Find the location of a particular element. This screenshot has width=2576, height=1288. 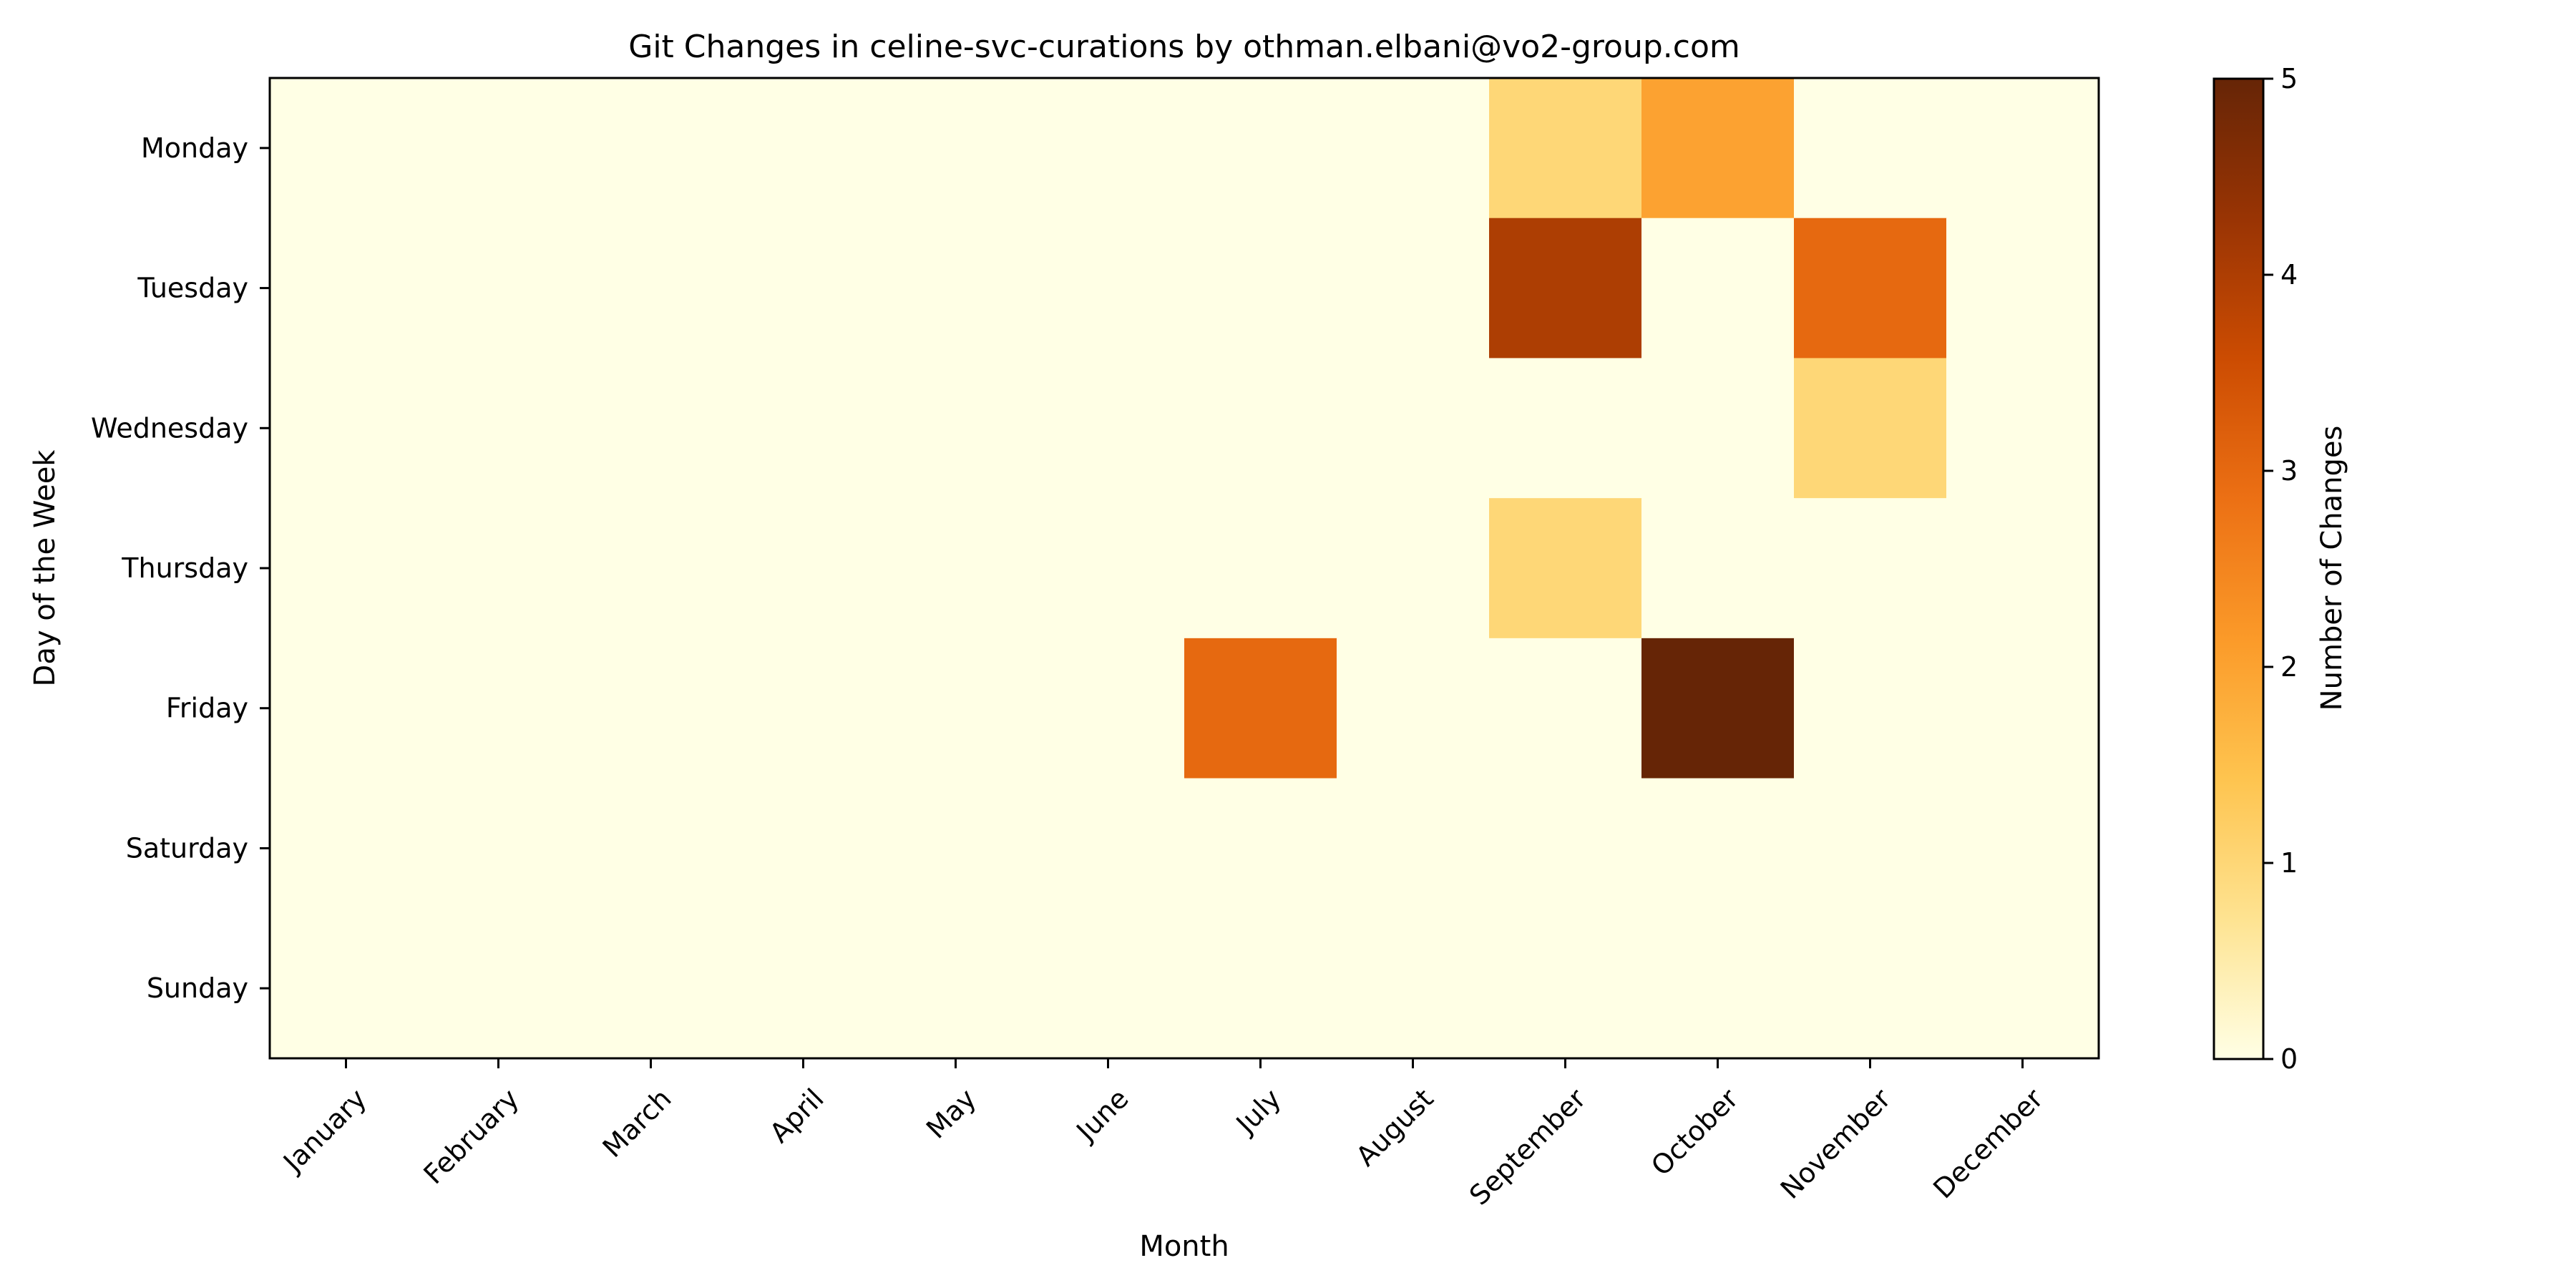

x-tick-label: November is located at coordinates (1836, 1144).